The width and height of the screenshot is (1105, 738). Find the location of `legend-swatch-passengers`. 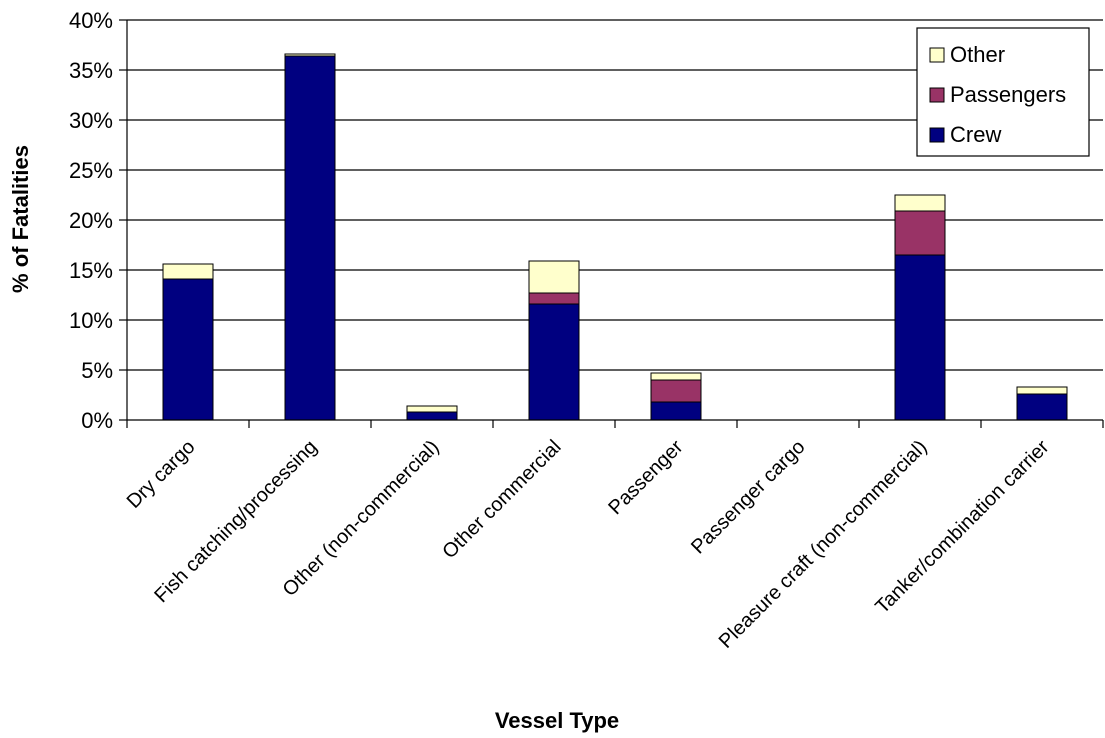

legend-swatch-passengers is located at coordinates (937, 95).